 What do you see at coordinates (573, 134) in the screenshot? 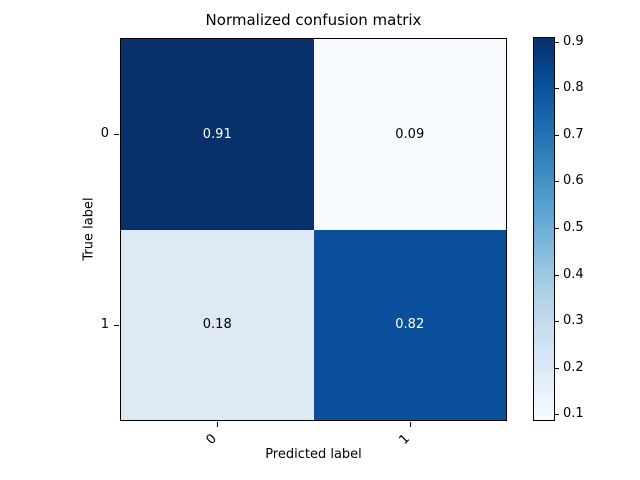
I see `colorbar-tick-label: 0.7` at bounding box center [573, 134].